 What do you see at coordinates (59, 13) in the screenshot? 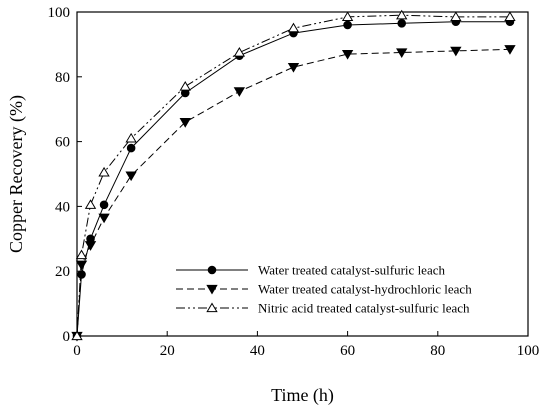
I see `y-tick-label: 100` at bounding box center [59, 13].